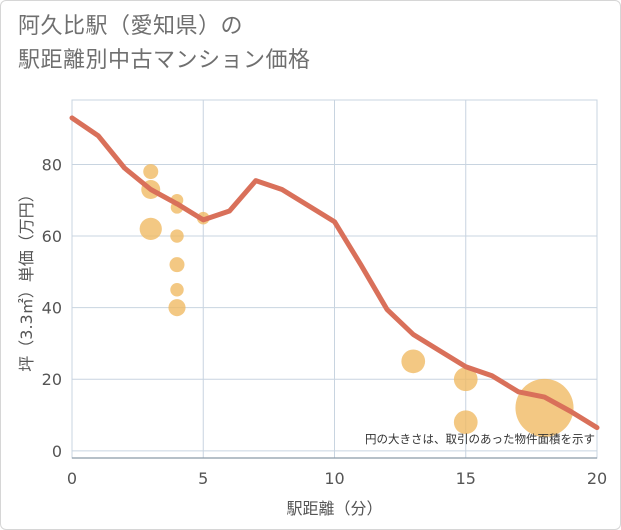  Describe the element at coordinates (164, 60) in the screenshot. I see `title-line-2: 駅距離別中古マンション価格` at that location.